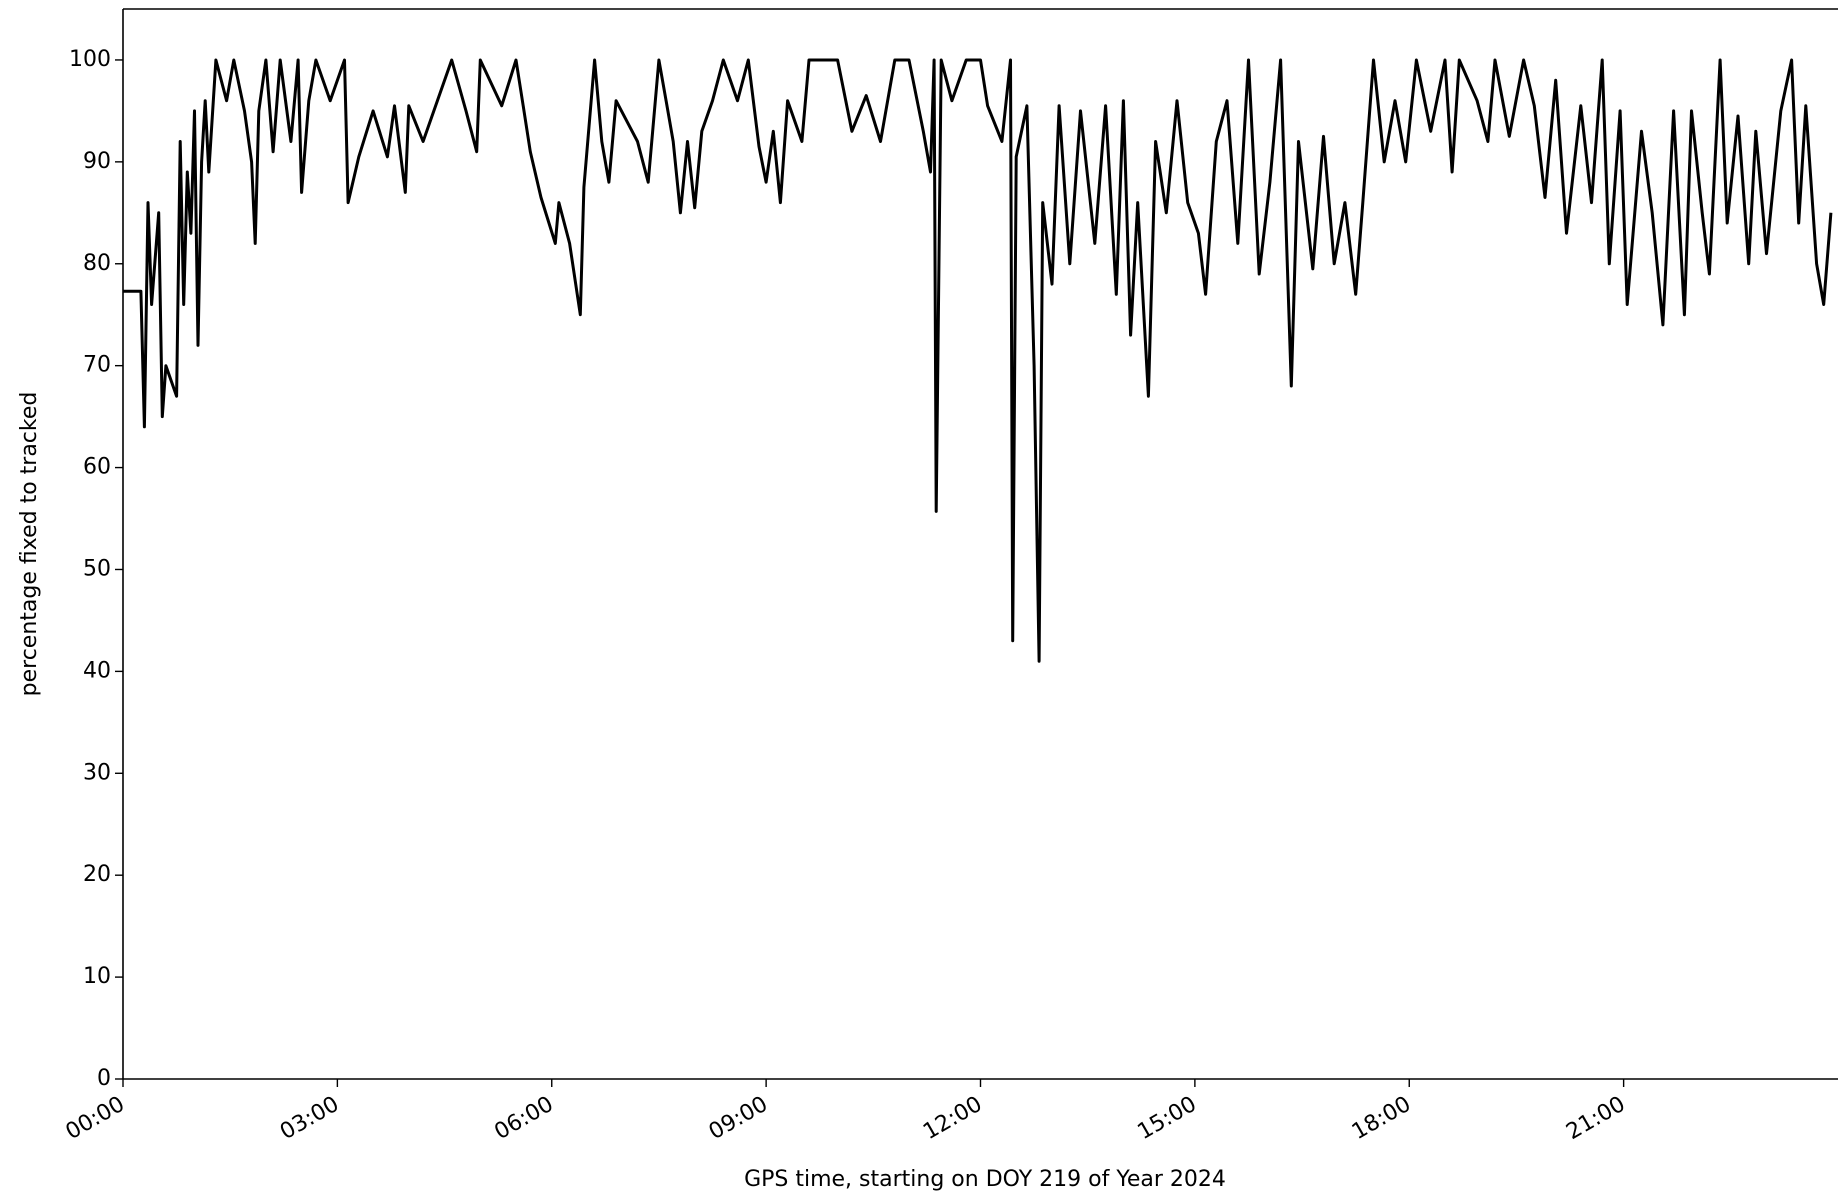  What do you see at coordinates (97, 670) in the screenshot?
I see `y-tick-label: 40` at bounding box center [97, 670].